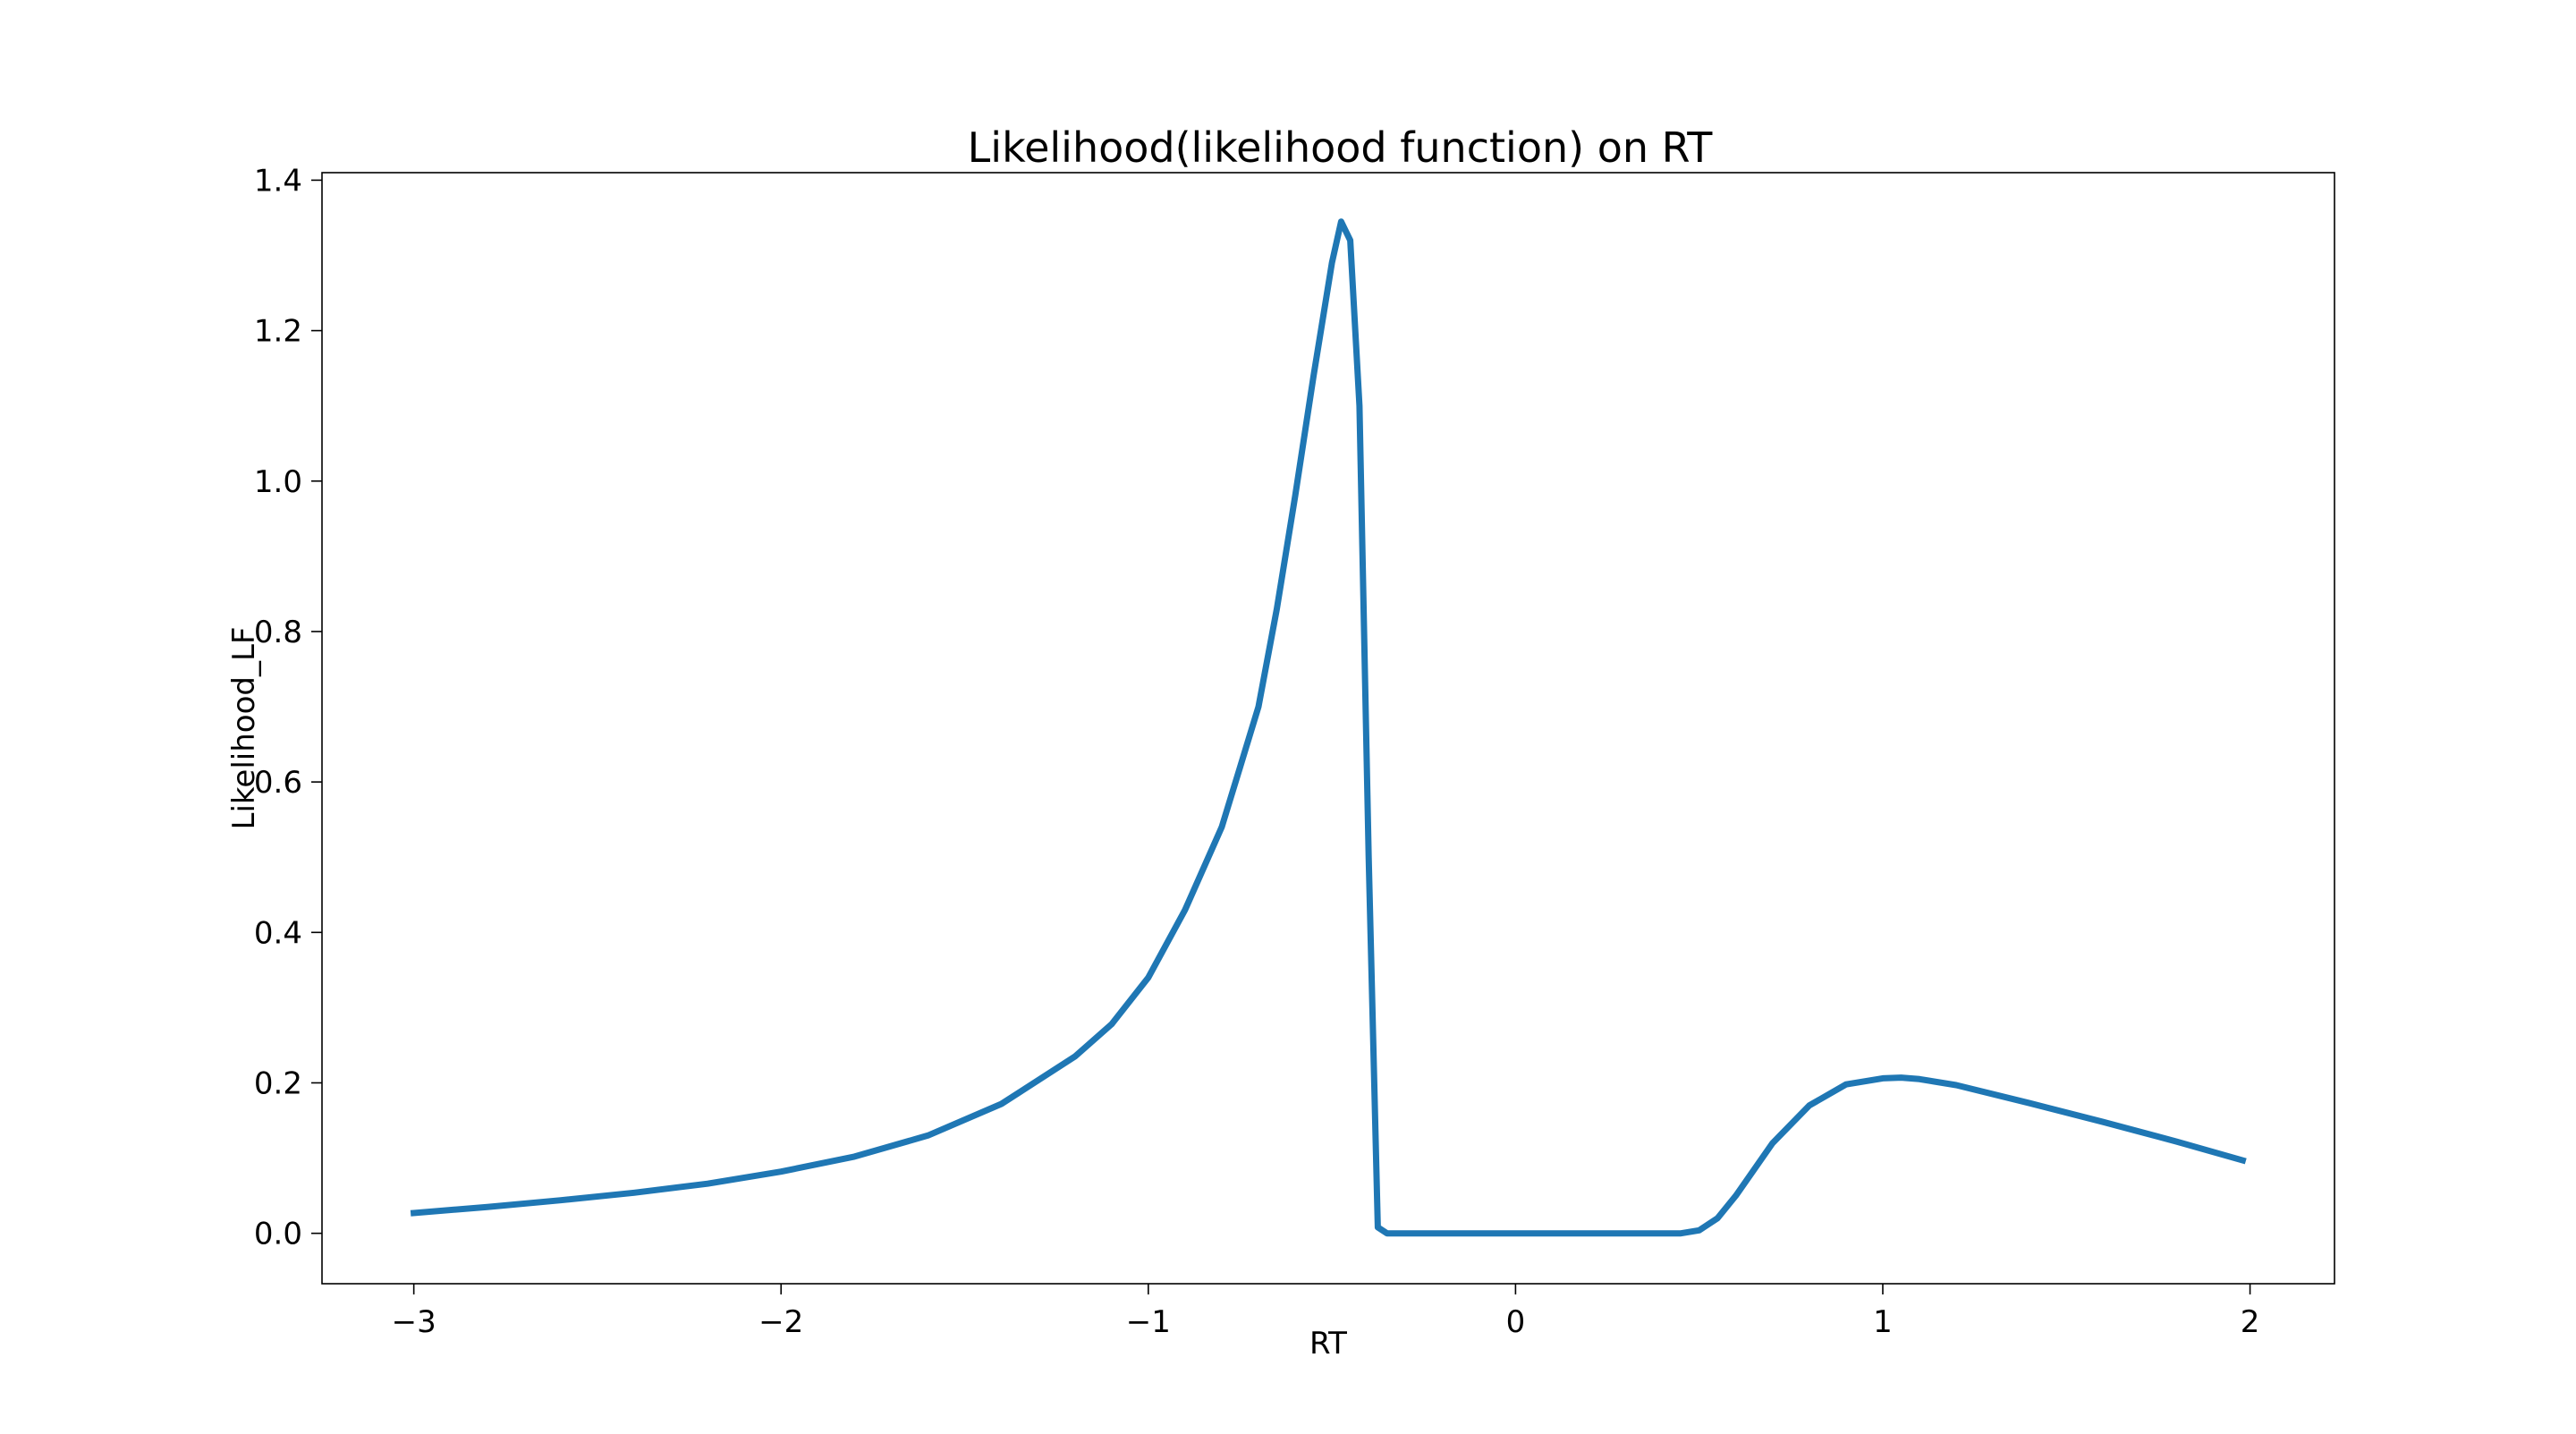 The image size is (2576, 1434). What do you see at coordinates (278, 783) in the screenshot?
I see `y-tick-label: 0.6` at bounding box center [278, 783].